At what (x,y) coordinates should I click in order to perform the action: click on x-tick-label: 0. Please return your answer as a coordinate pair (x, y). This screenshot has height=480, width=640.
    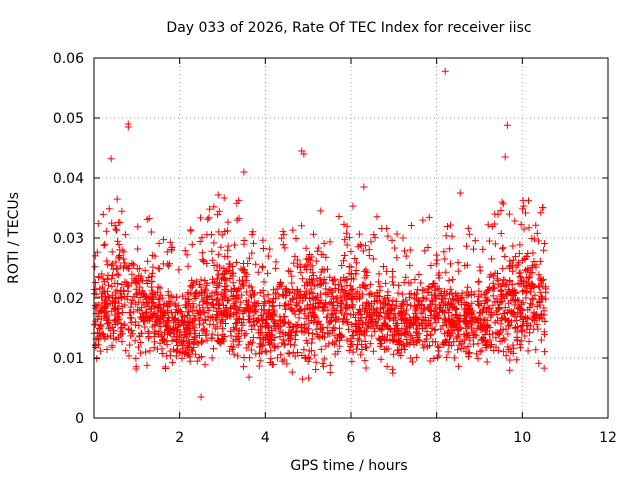
    Looking at the image, I should click on (94, 438).